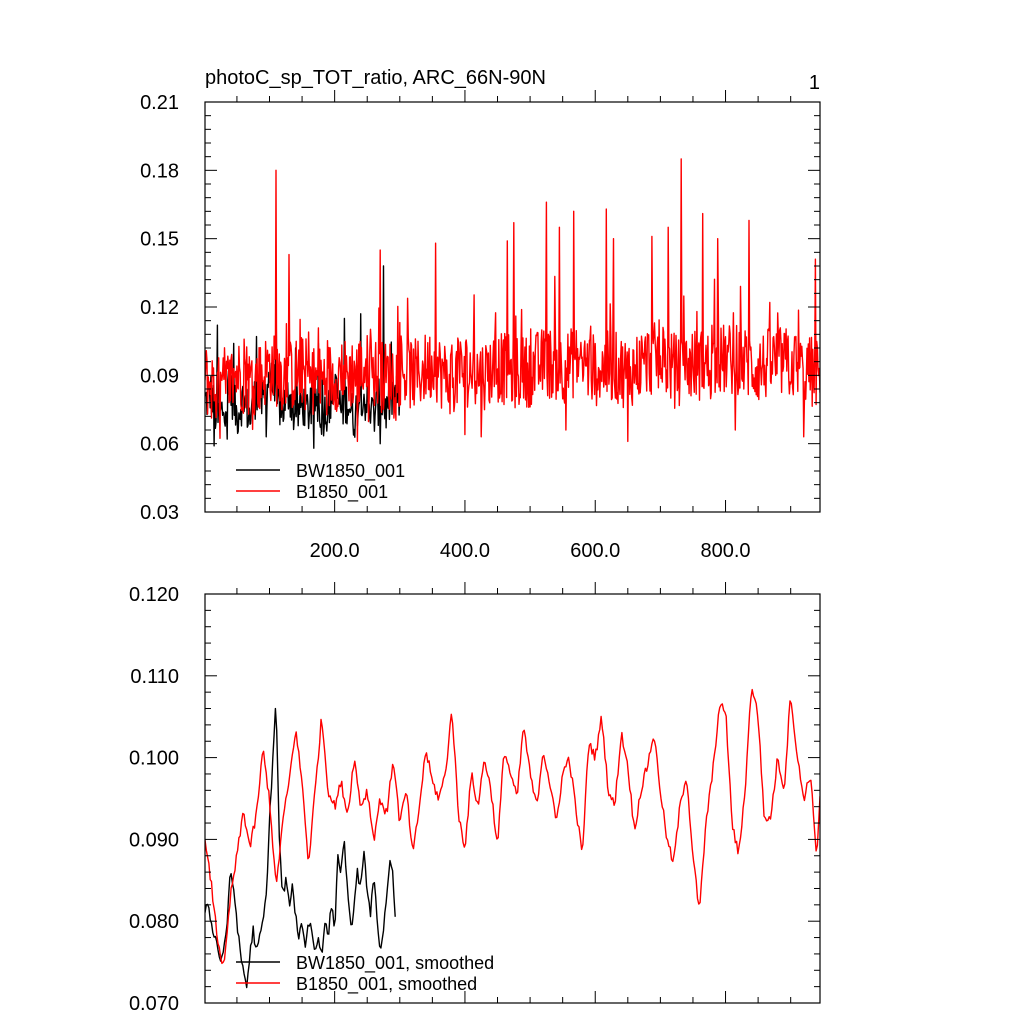 The height and width of the screenshot is (1024, 1024). I want to click on y-tick-label: 0.12, so click(159, 308).